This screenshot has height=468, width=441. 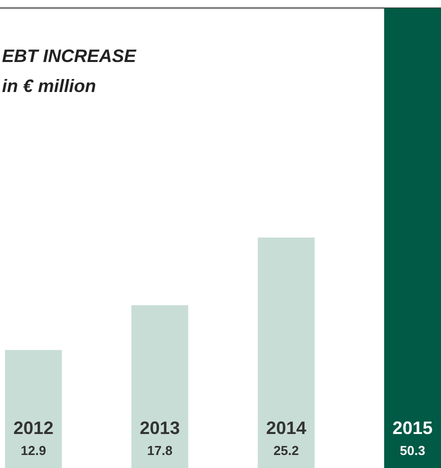 What do you see at coordinates (160, 428) in the screenshot?
I see `x-tick-label: 2013` at bounding box center [160, 428].